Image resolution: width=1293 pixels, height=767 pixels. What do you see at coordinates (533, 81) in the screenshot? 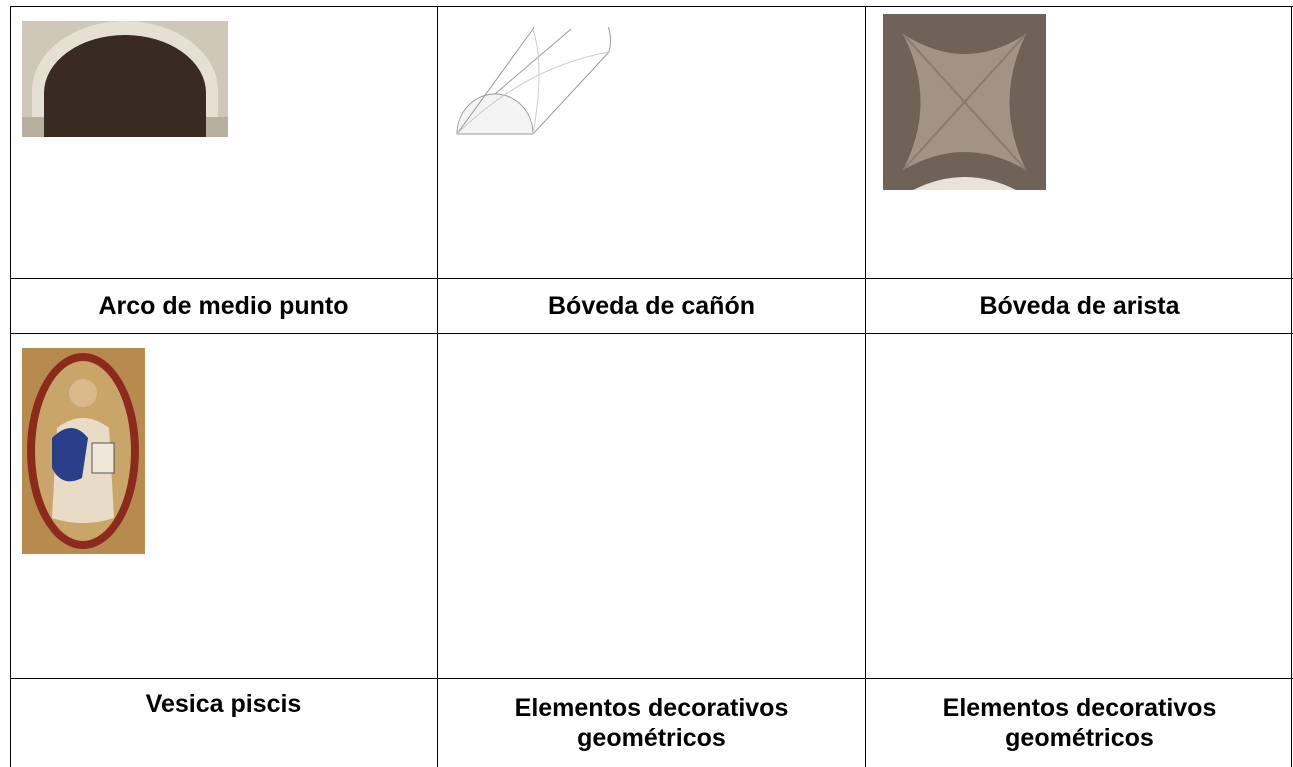
I see `barrel-vault-drawing` at bounding box center [533, 81].